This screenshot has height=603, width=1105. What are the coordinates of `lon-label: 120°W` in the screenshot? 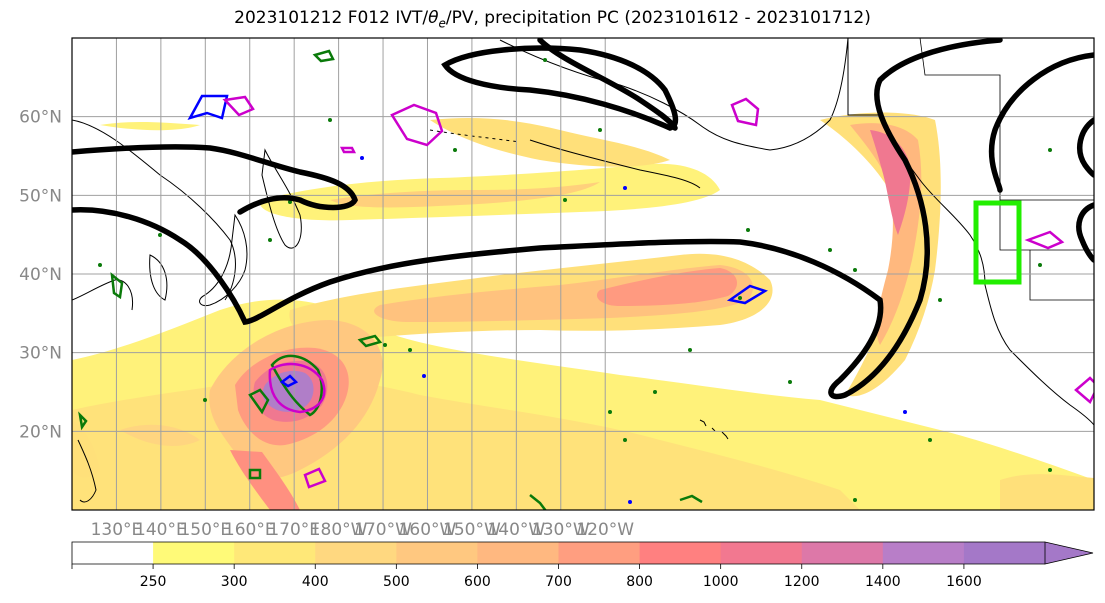 It's located at (605, 530).